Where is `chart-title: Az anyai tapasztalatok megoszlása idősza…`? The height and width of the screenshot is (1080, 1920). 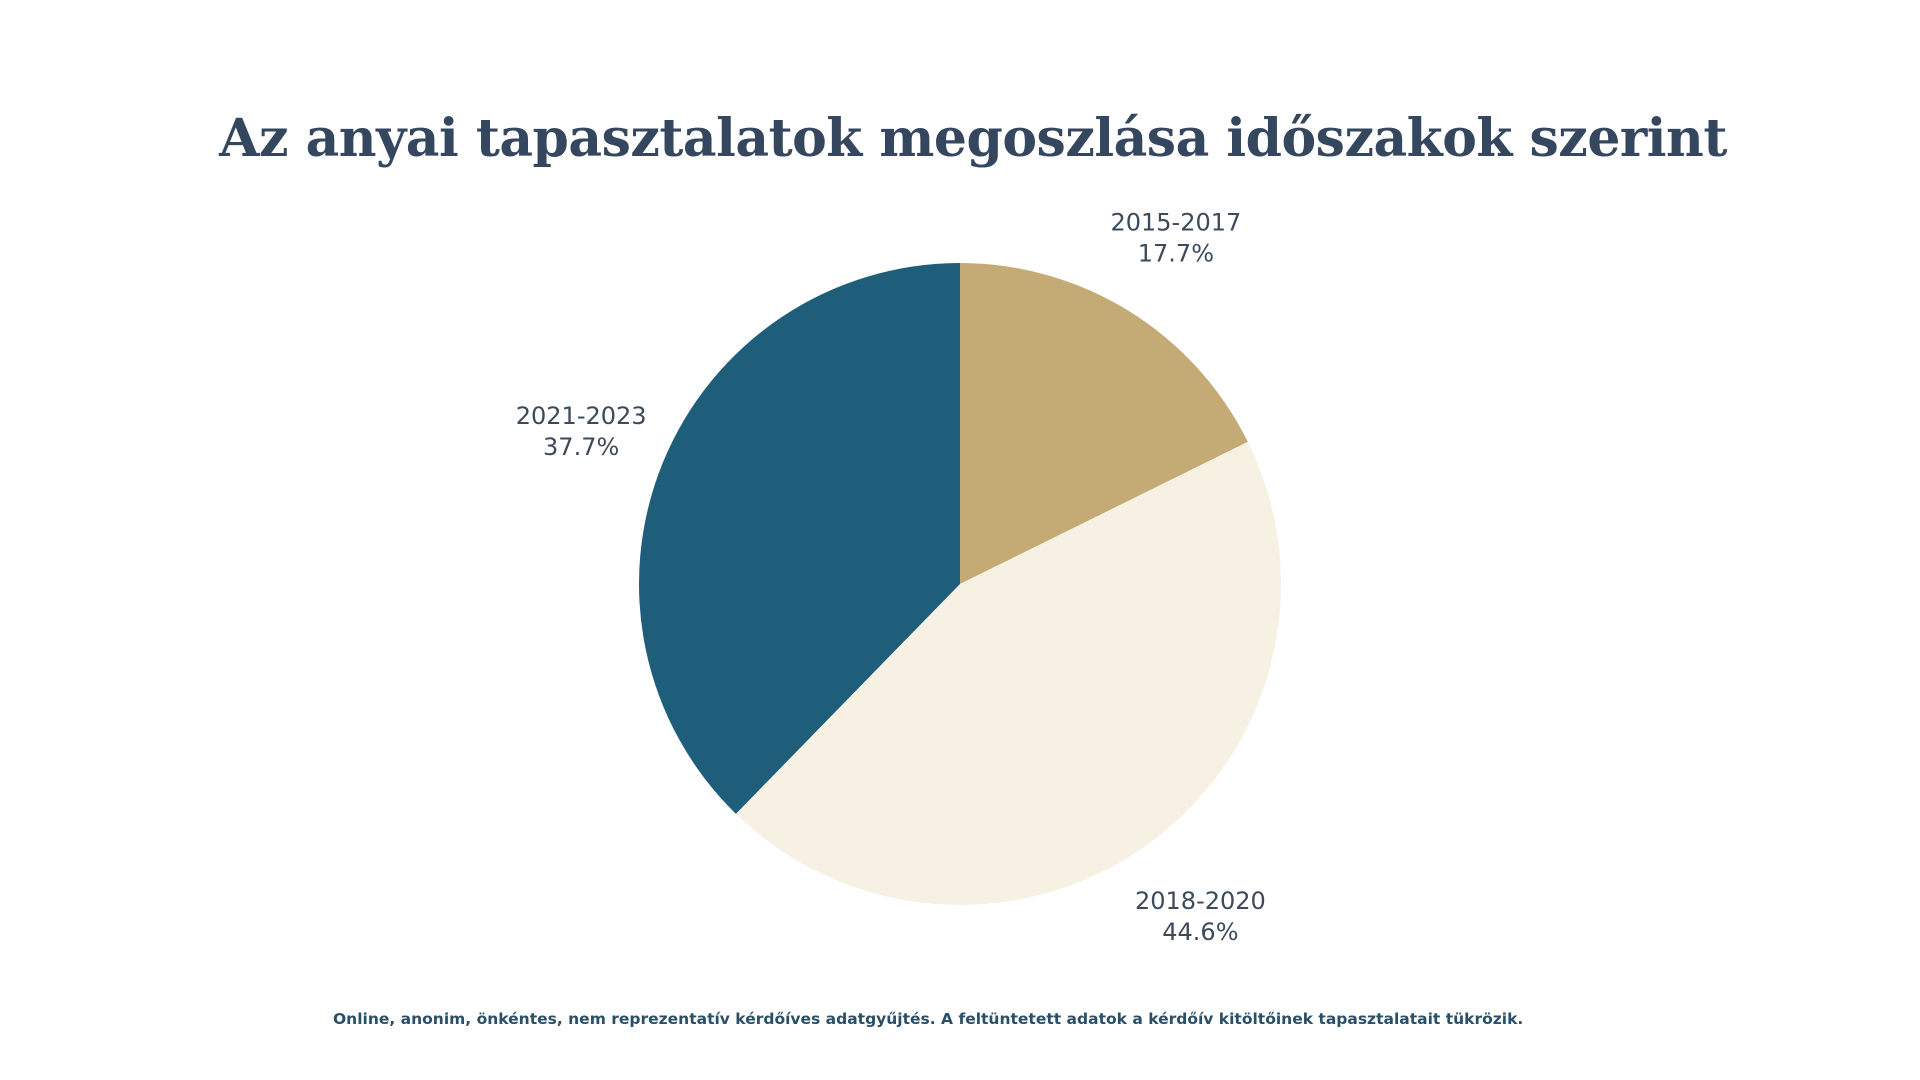
chart-title: Az anyai tapasztalatok megoszlása idősza… is located at coordinates (973, 138).